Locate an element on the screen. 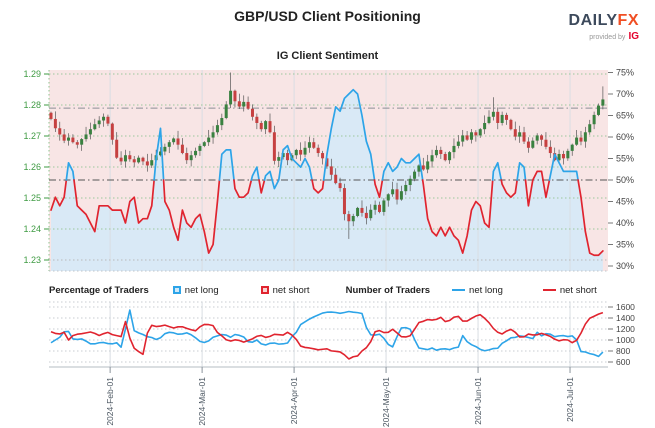 This screenshot has height=428, width=655. price-tick-label: 1.24 is located at coordinates (32, 229).